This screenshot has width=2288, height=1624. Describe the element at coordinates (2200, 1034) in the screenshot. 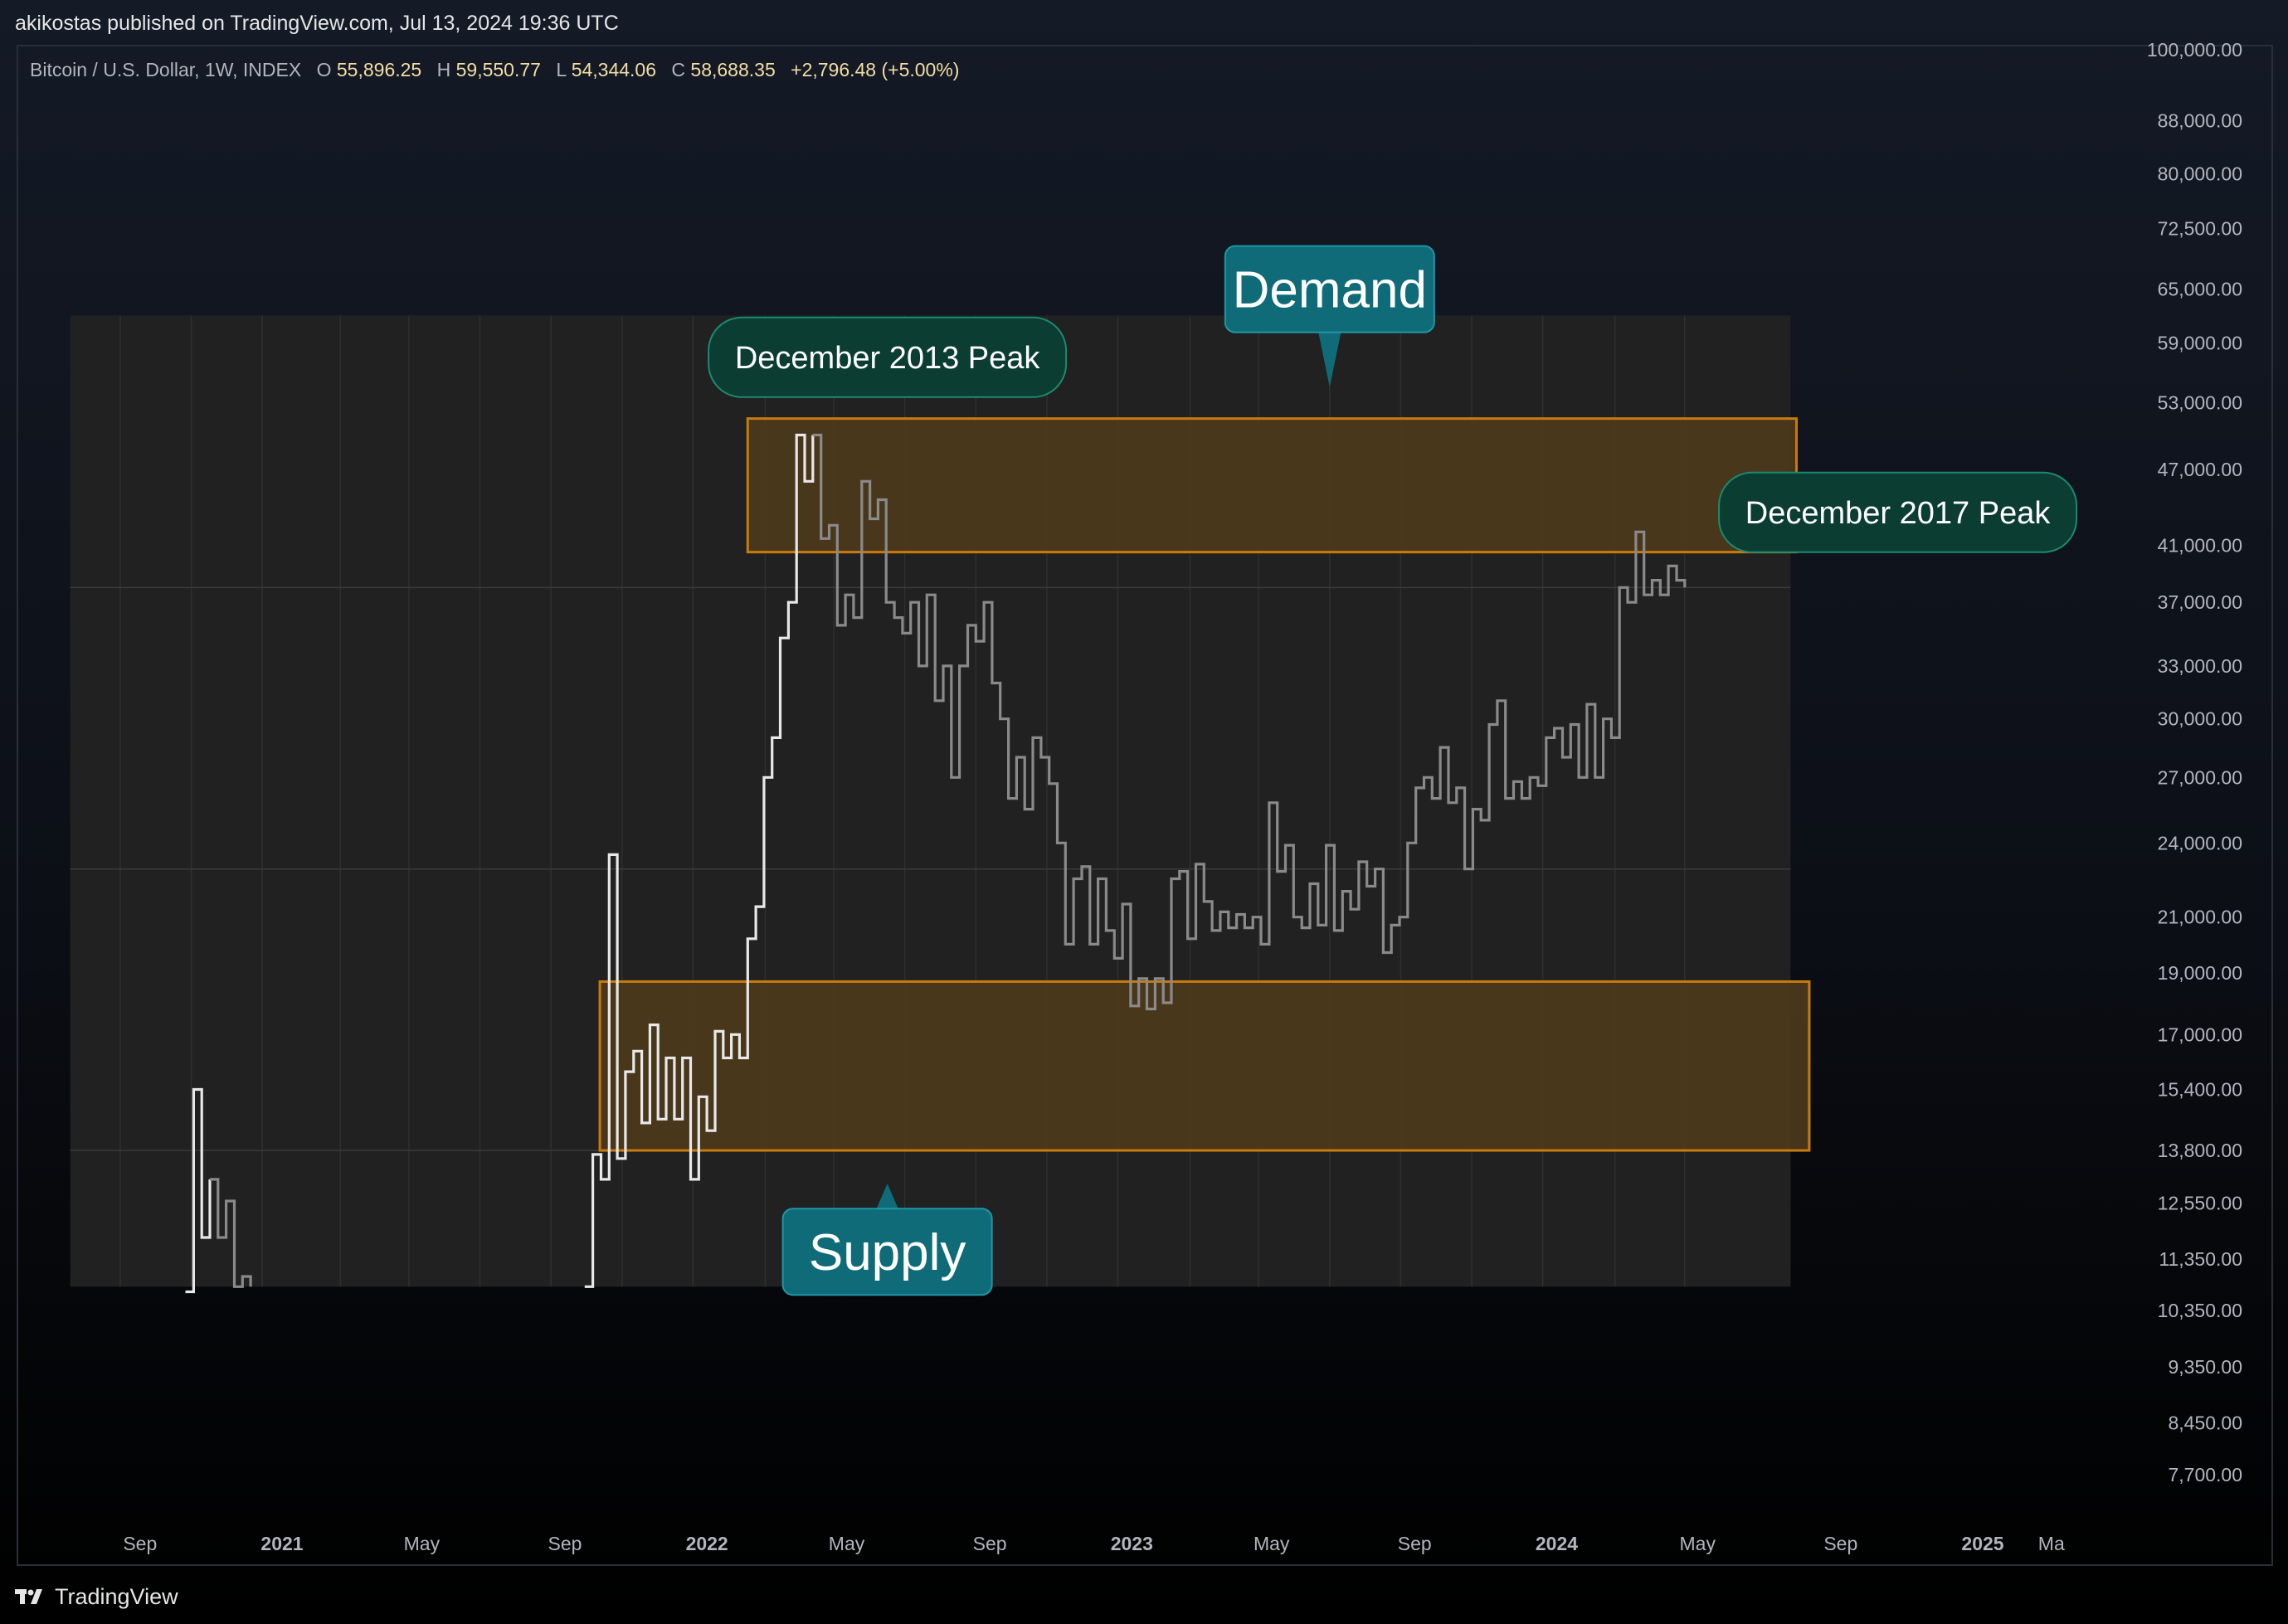

I see `price-tick-label: 17,000.00` at that location.